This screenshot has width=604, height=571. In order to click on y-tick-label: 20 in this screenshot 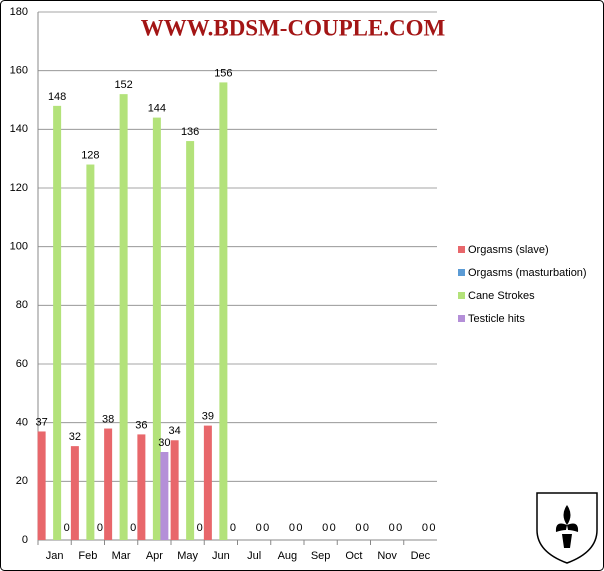, I will do `click(22, 481)`.